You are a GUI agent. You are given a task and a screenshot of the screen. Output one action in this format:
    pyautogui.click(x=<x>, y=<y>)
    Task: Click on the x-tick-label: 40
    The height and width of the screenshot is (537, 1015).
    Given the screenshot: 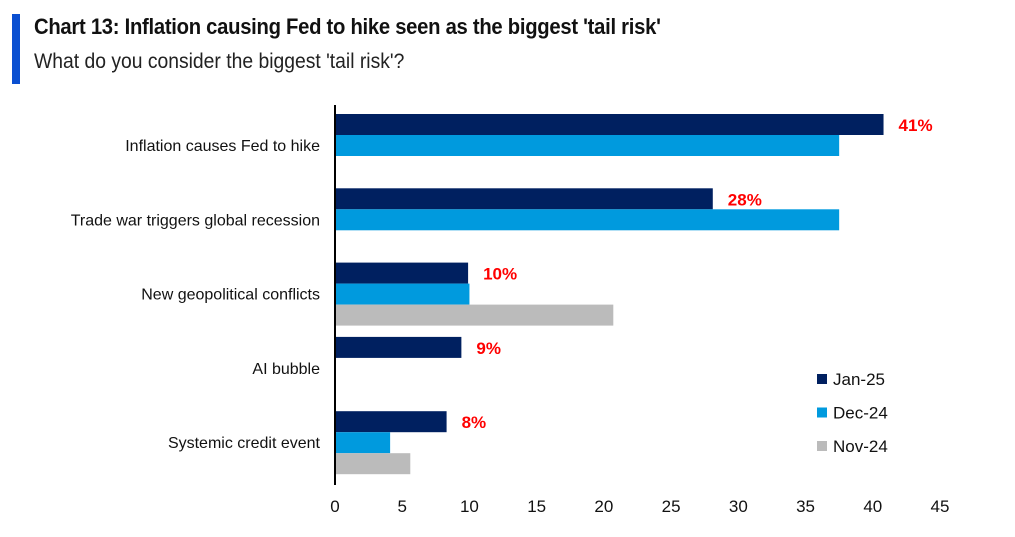 What is the action you would take?
    pyautogui.click(x=872, y=506)
    